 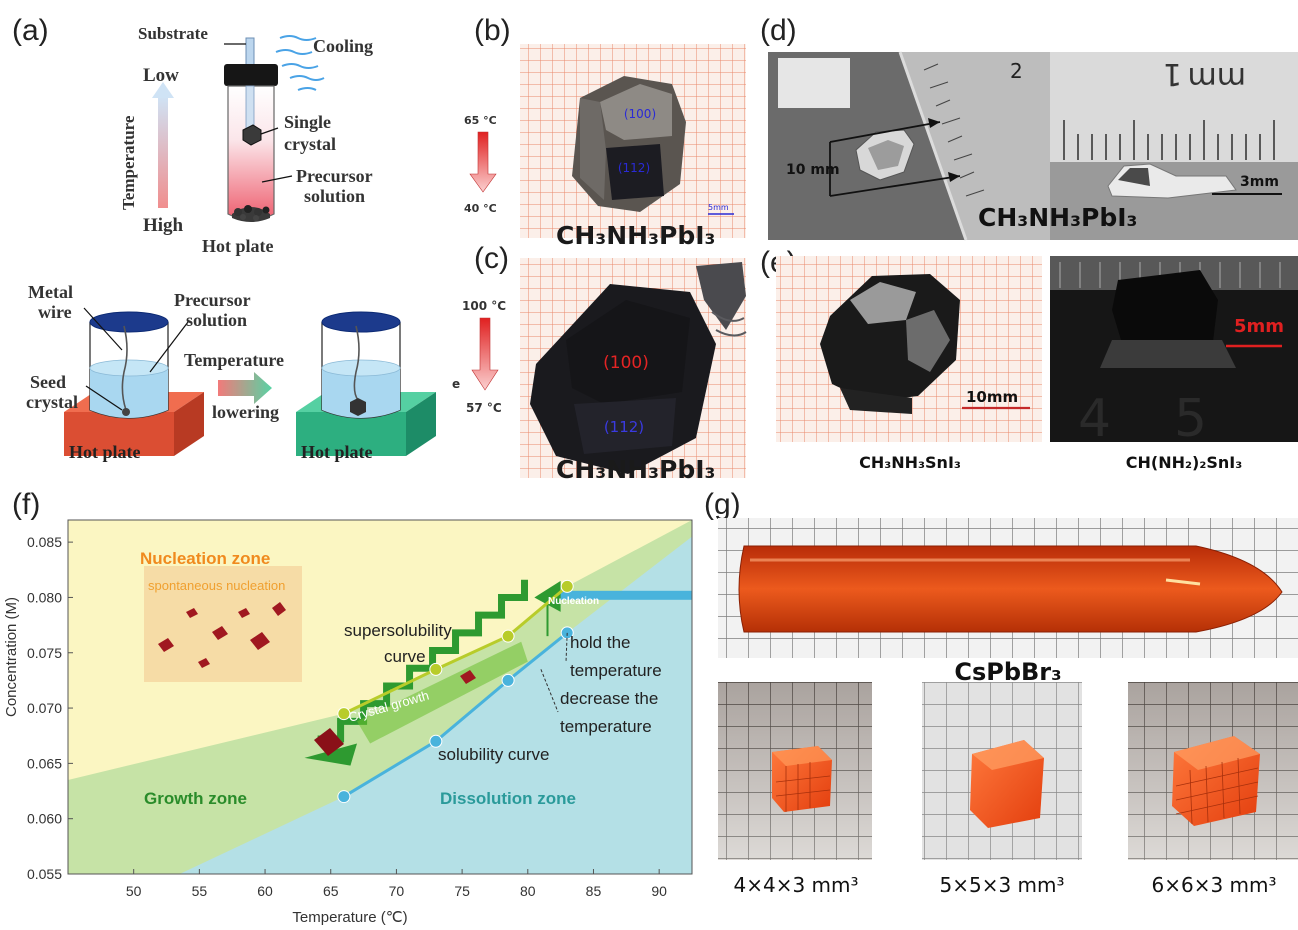 I want to click on e-ruler-5: 5, so click(x=1190, y=419).